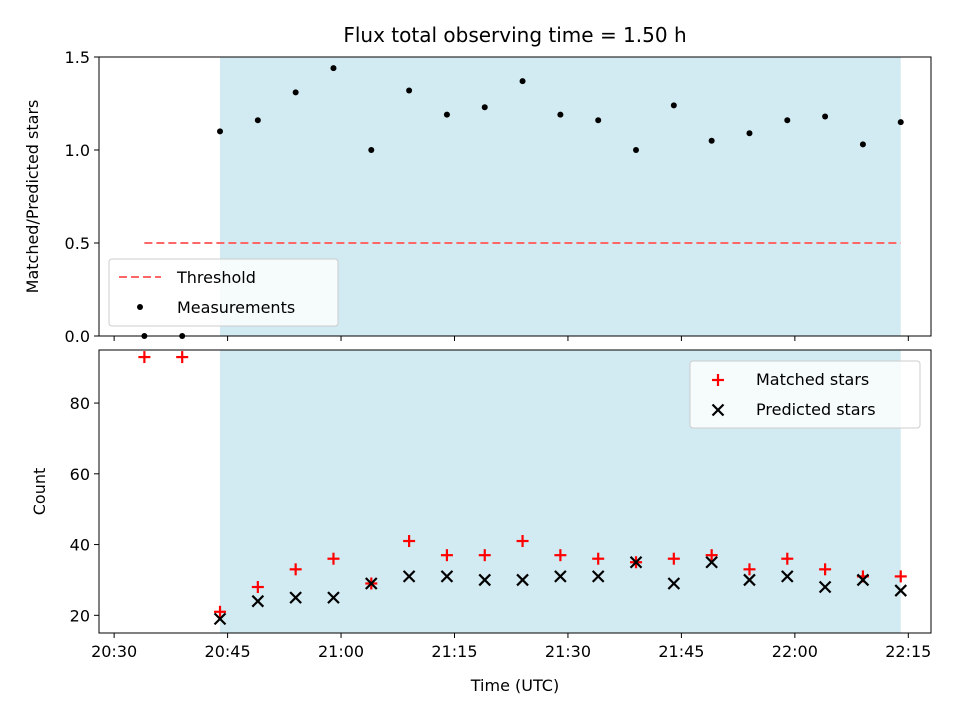 This screenshot has width=960, height=720. I want to click on ratio-y-tick-label: 1.5, so click(77, 57).